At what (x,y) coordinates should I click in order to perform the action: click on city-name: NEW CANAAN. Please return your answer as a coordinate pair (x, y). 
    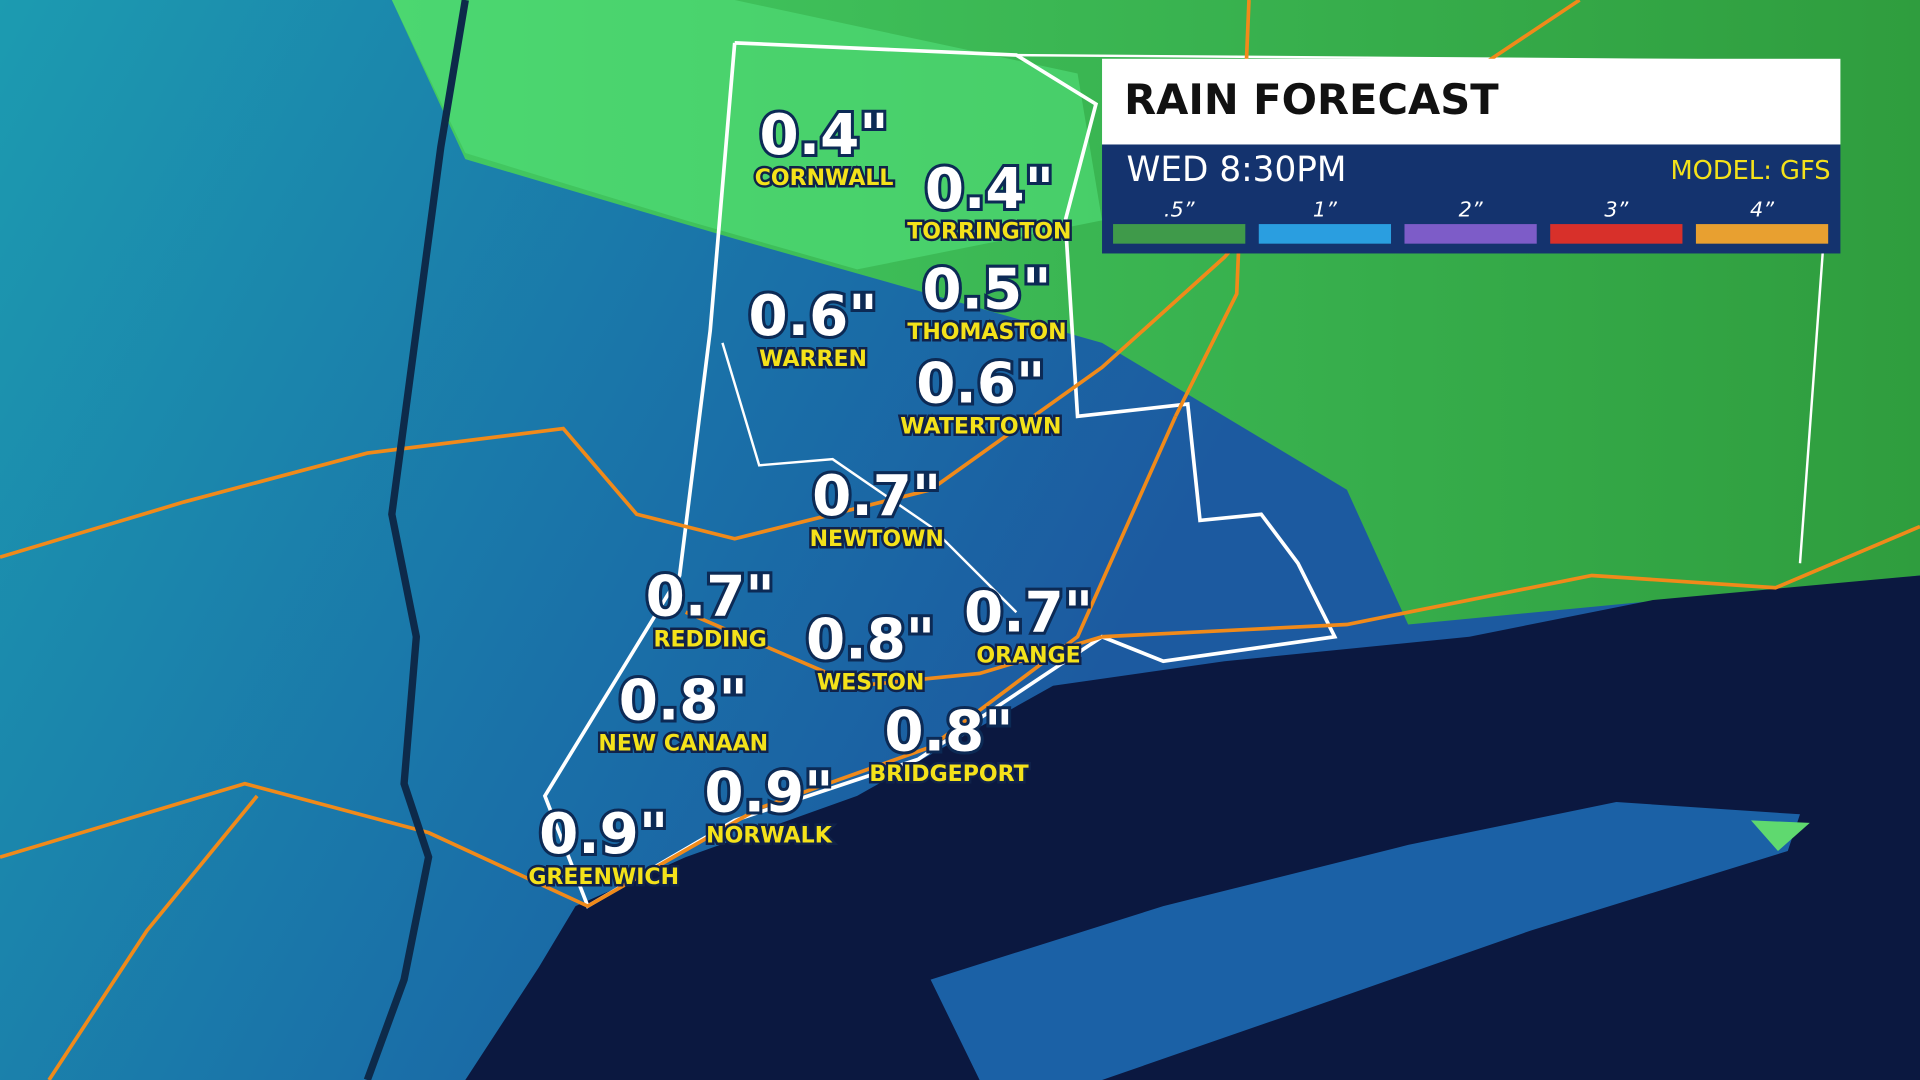
    Looking at the image, I should click on (683, 743).